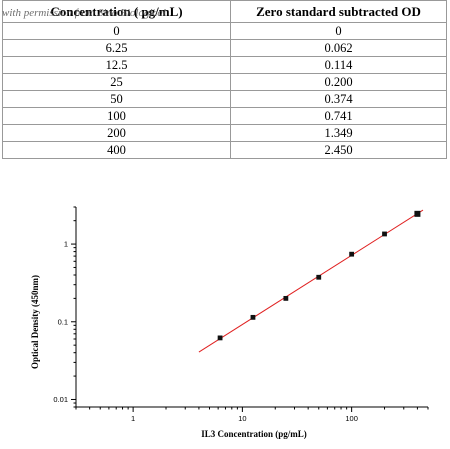 The height and width of the screenshot is (449, 450). What do you see at coordinates (338, 82) in the screenshot?
I see `od-cell: 0.200` at bounding box center [338, 82].